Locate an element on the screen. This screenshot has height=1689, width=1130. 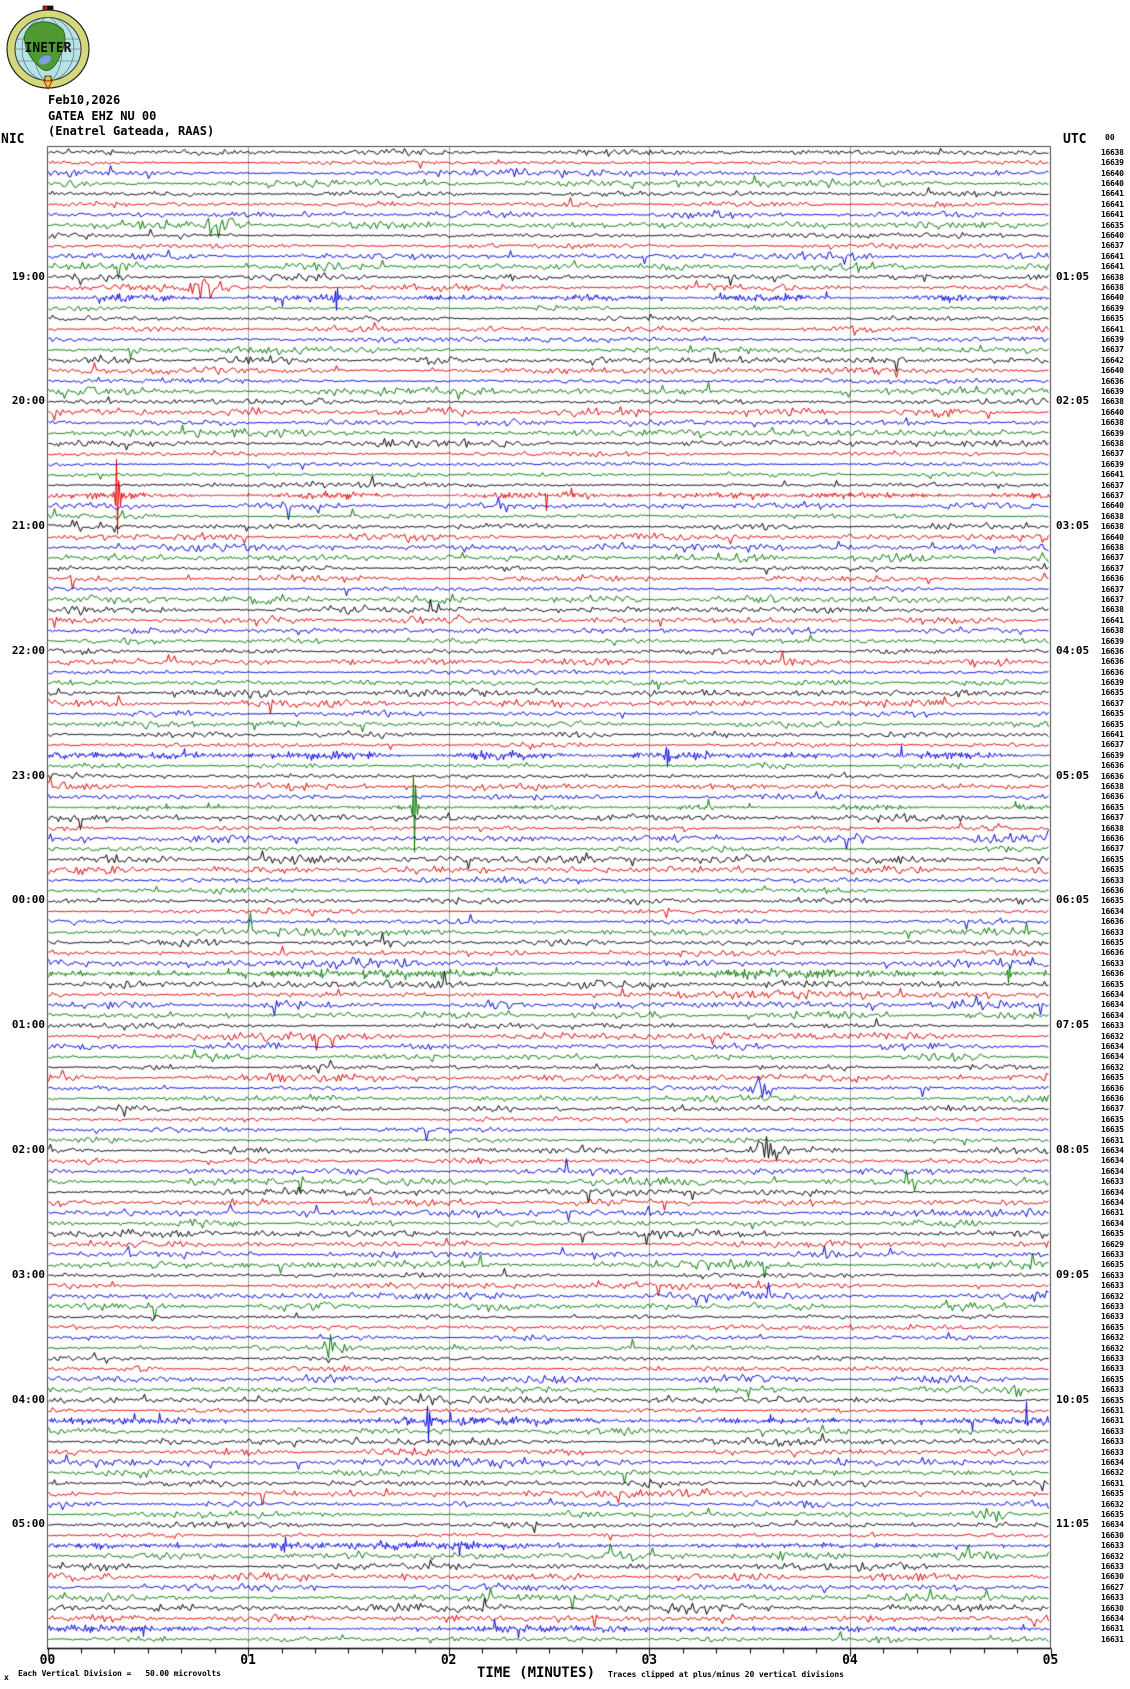
right-trace-value: 16627 is located at coordinates (1112, 1587).